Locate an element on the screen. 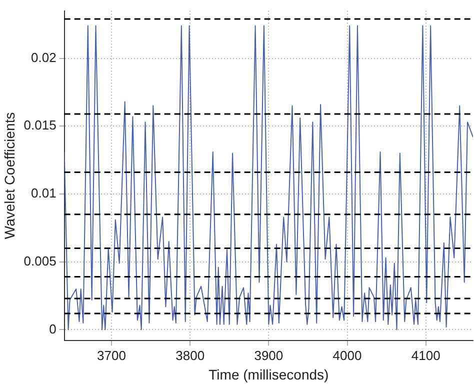 The height and width of the screenshot is (384, 474). x-tick-label: 4100 is located at coordinates (425, 355).